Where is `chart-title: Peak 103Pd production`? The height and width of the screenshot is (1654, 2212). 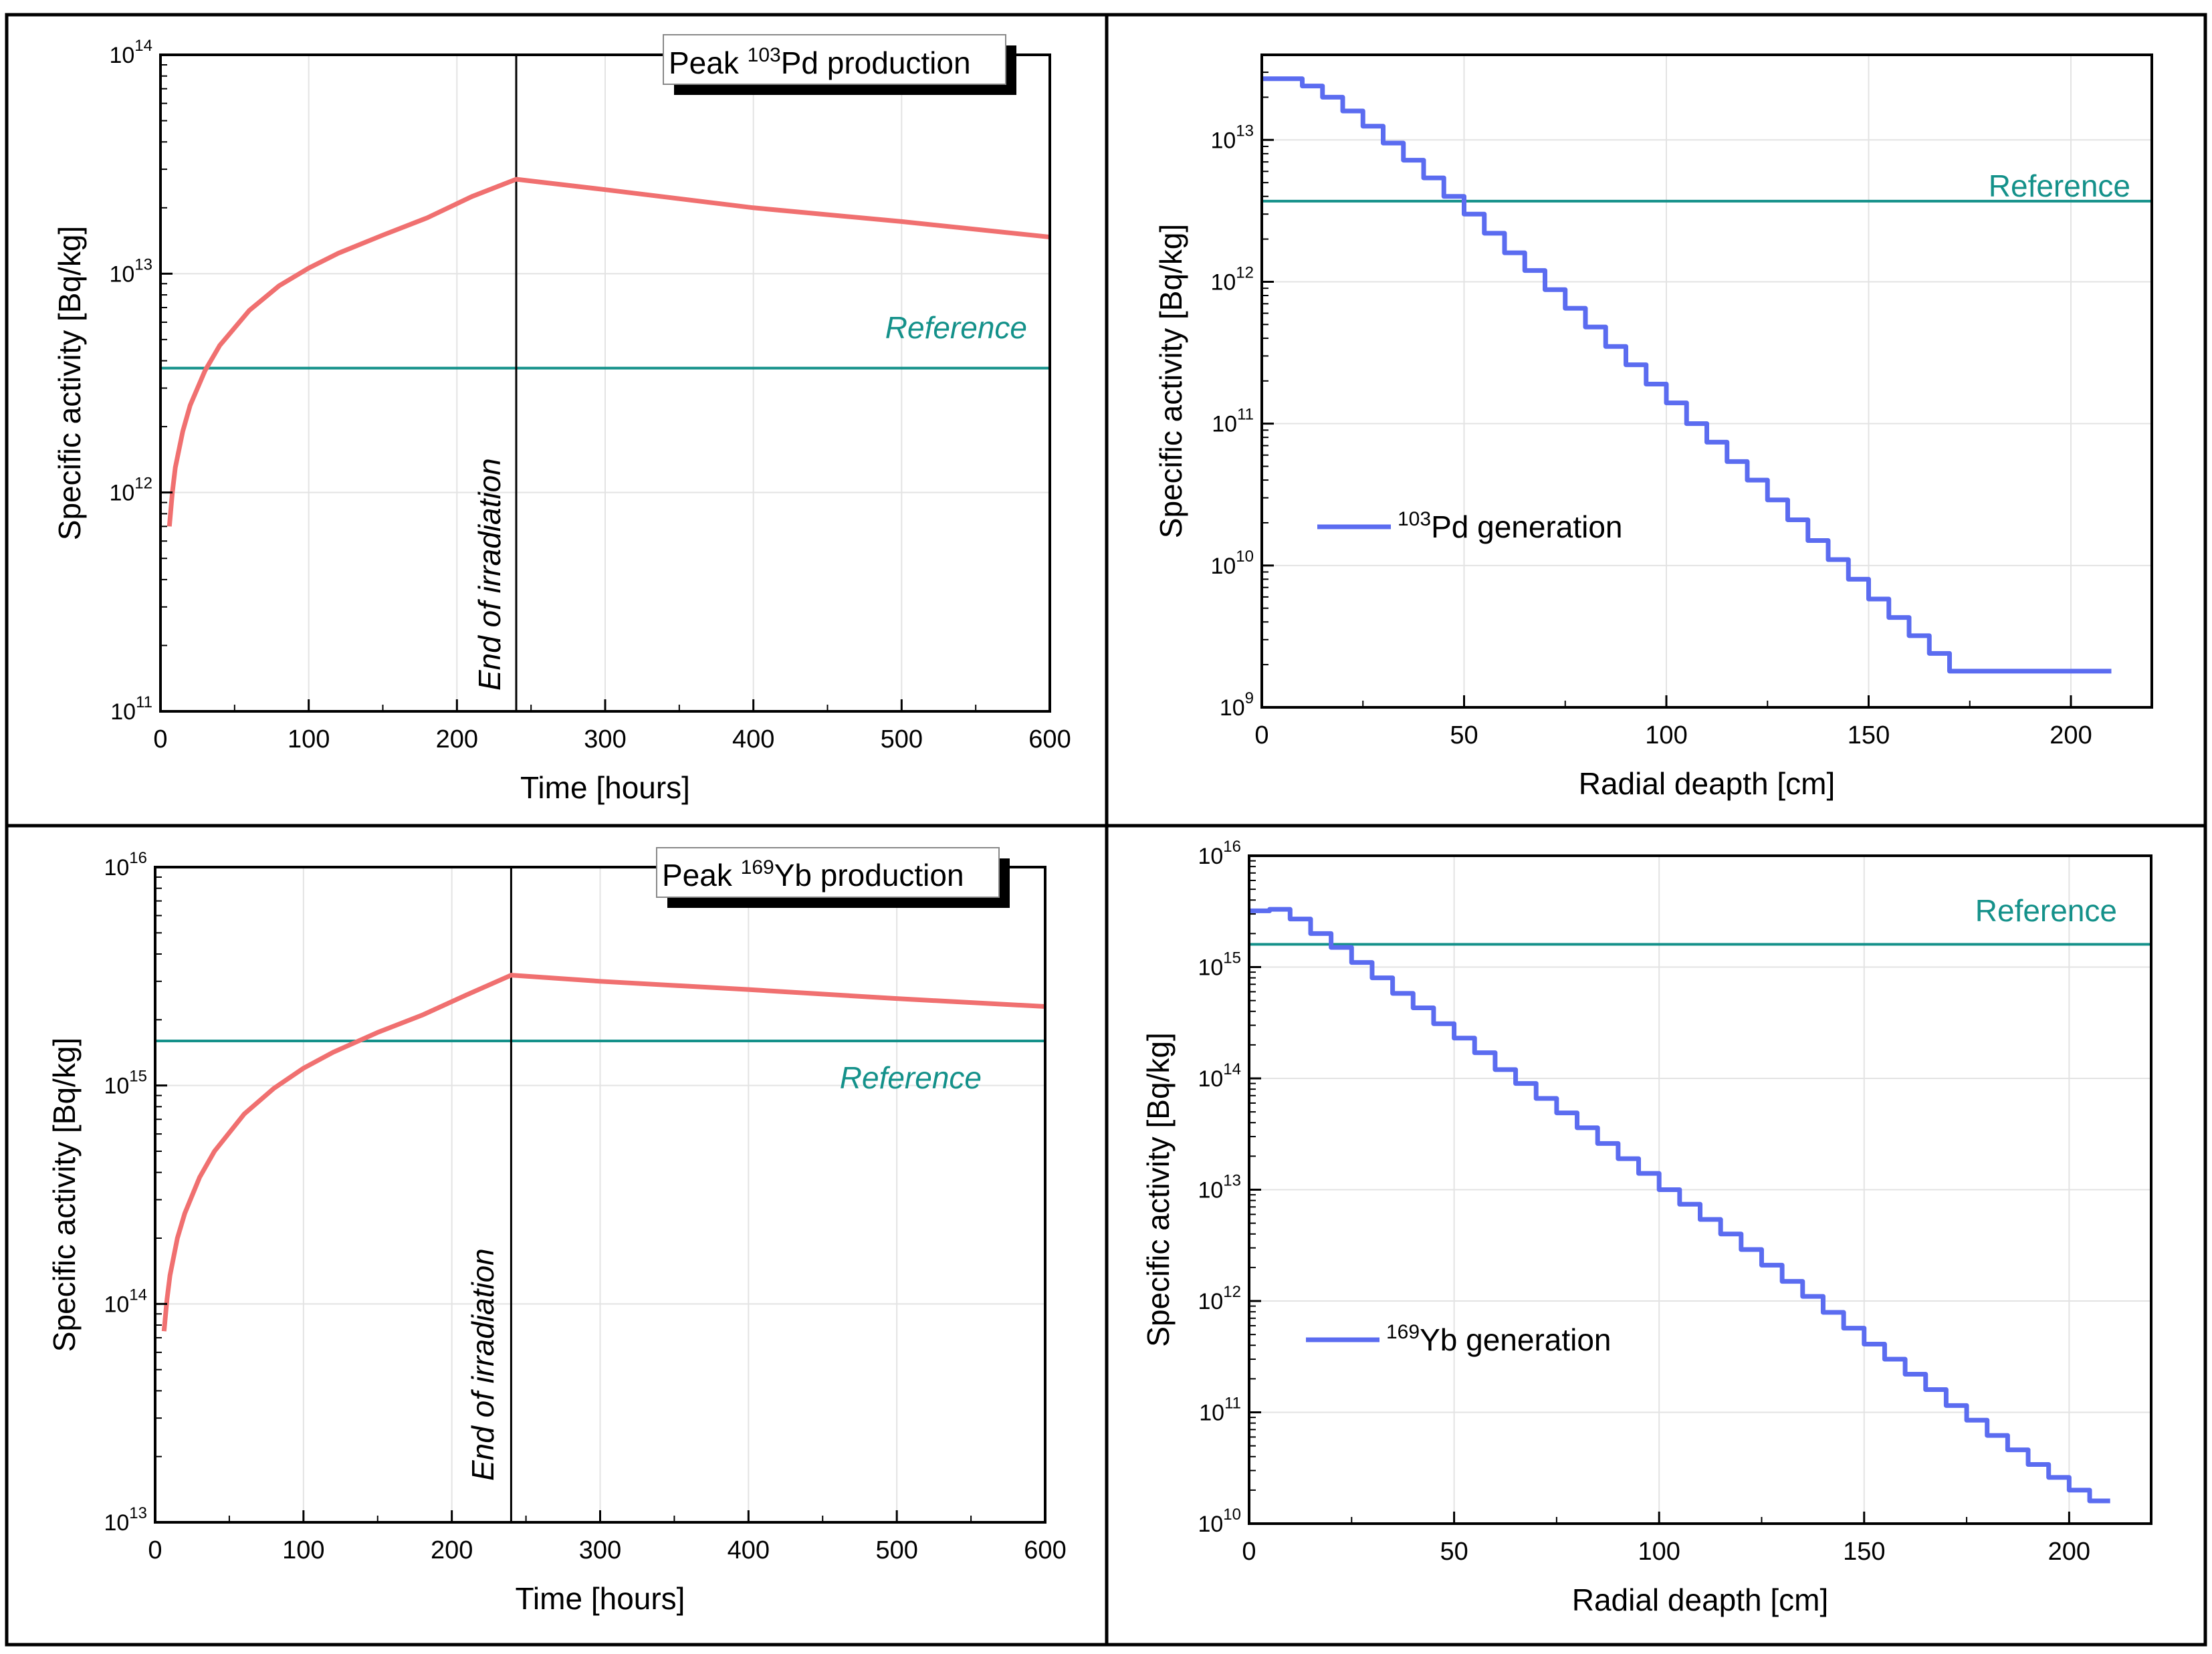
chart-title: Peak 103Pd production is located at coordinates (820, 62).